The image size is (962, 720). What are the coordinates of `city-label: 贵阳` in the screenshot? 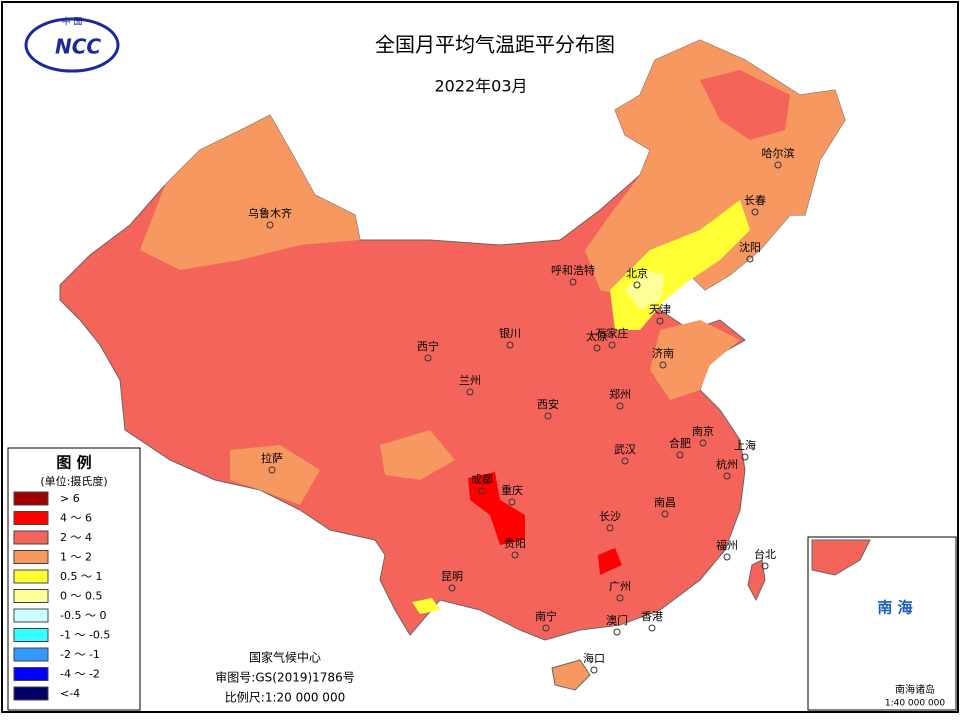 It's located at (515, 543).